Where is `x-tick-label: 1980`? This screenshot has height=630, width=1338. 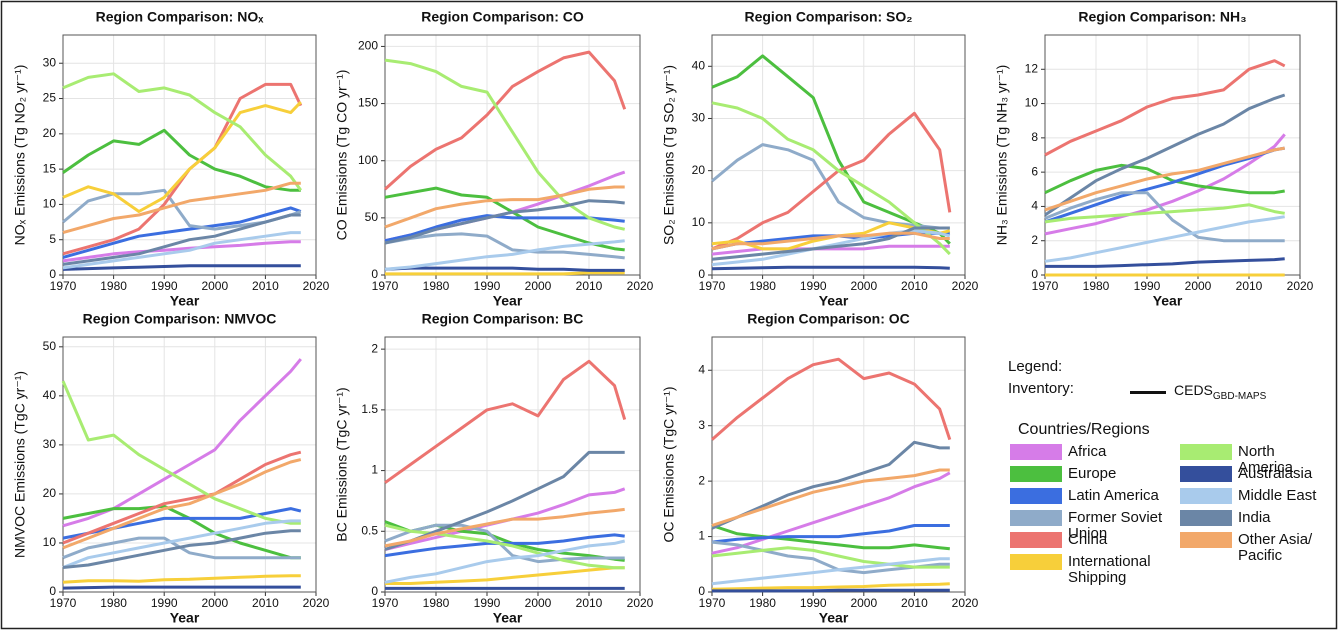
x-tick-label: 1980 is located at coordinates (113, 286).